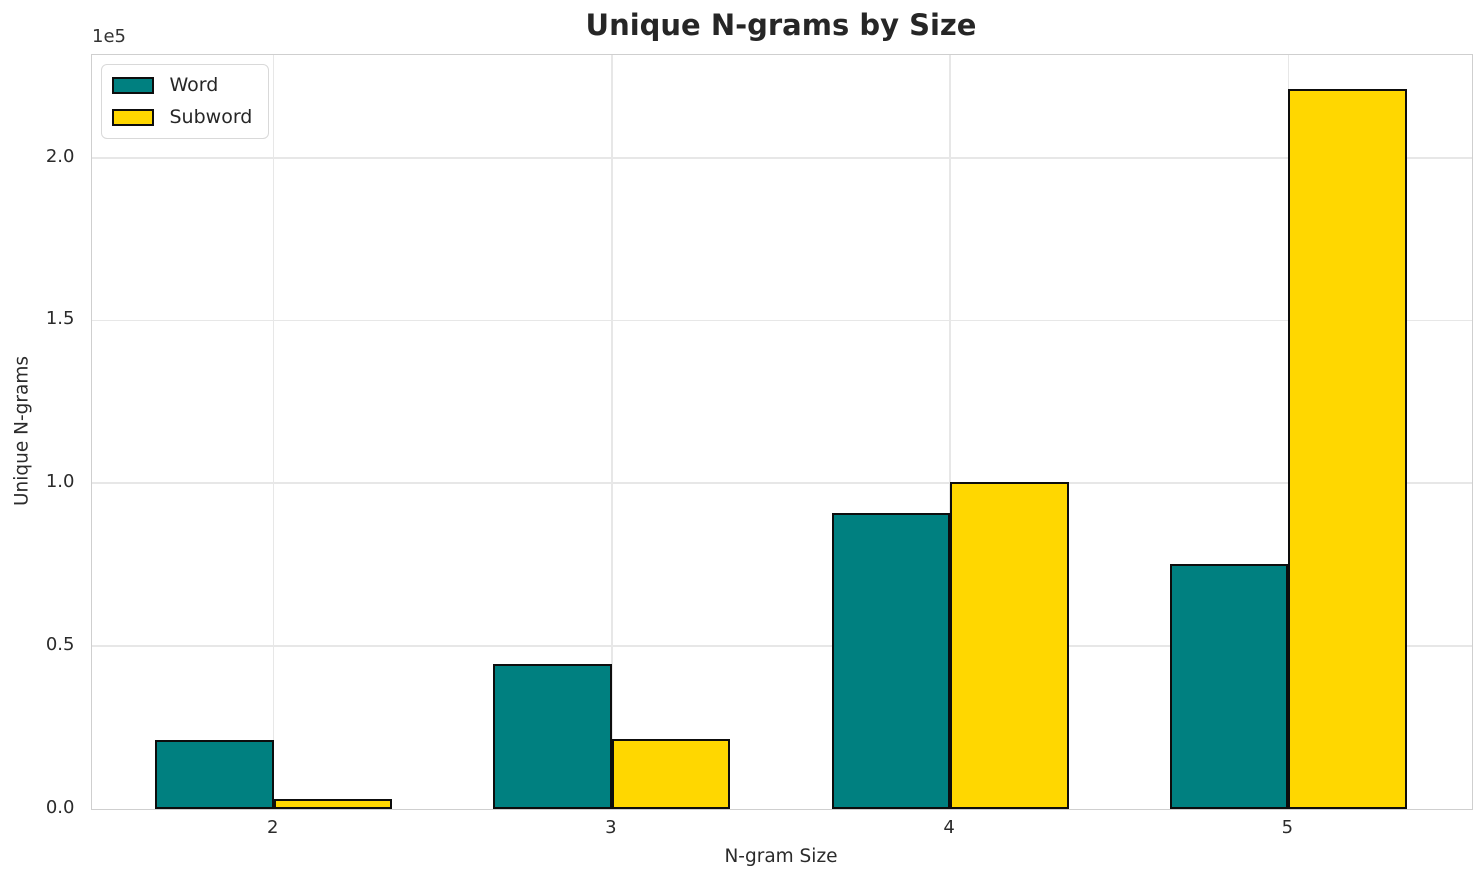 The image size is (1484, 885). What do you see at coordinates (109, 36) in the screenshot?
I see `y-axis-offset-label: 1e5` at bounding box center [109, 36].